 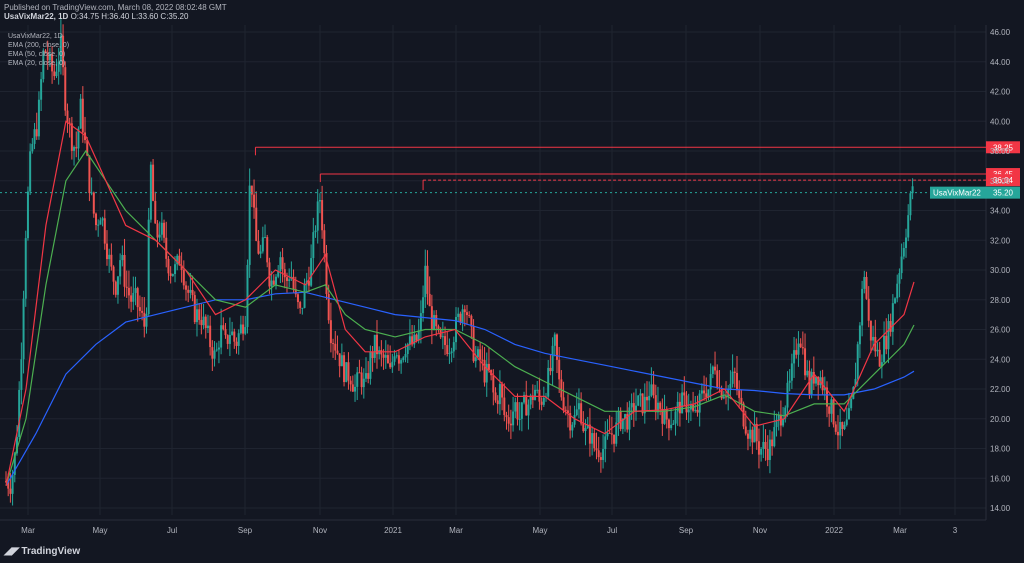 What do you see at coordinates (35, 36) in the screenshot?
I see `legend-symbol: UsaVixMar22, 1D` at bounding box center [35, 36].